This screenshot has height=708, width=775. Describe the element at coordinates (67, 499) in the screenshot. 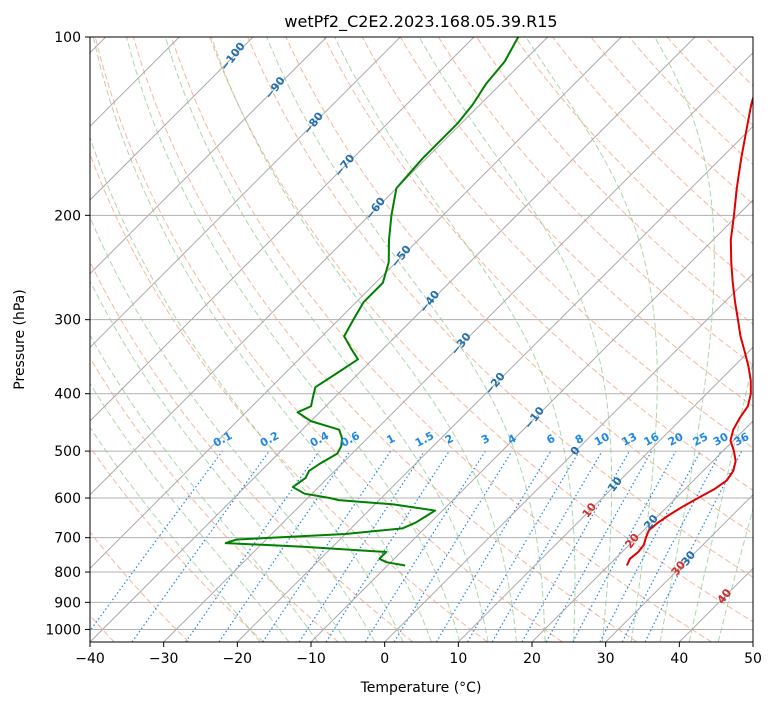

I see `y-tick-label: 600` at that location.